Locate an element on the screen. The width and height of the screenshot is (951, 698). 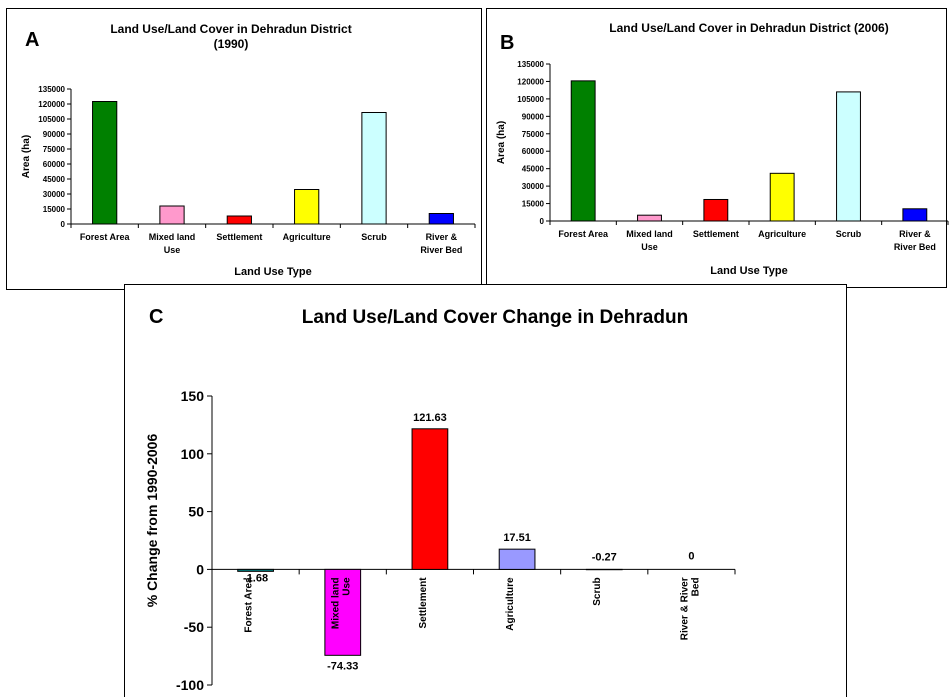
chart-title: Land Use/Land Cover Change in Dehradun is located at coordinates (495, 317).